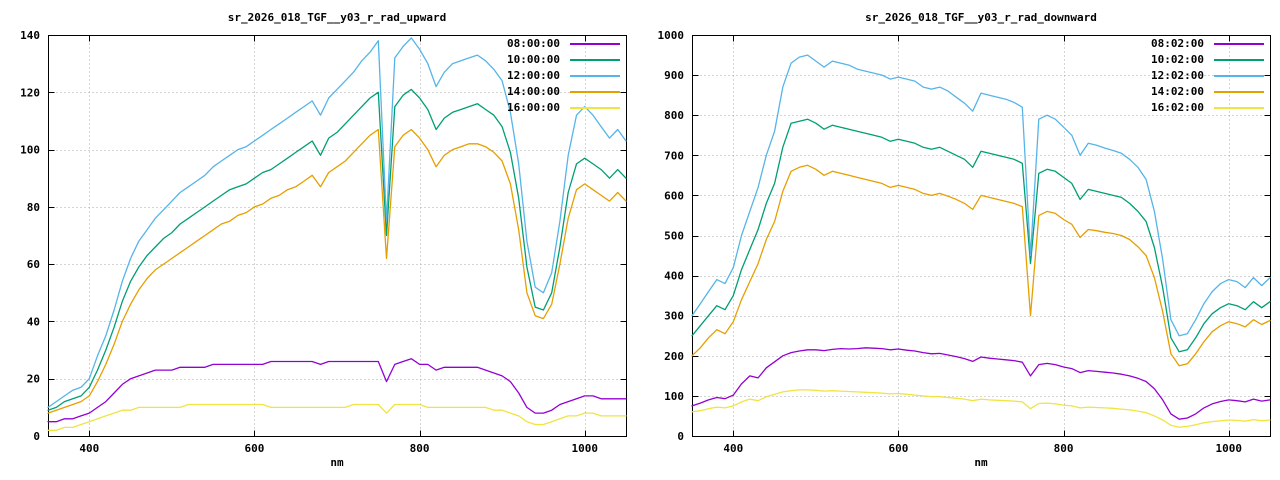  I want to click on legend-label: 08:02:00, so click(1177, 43).